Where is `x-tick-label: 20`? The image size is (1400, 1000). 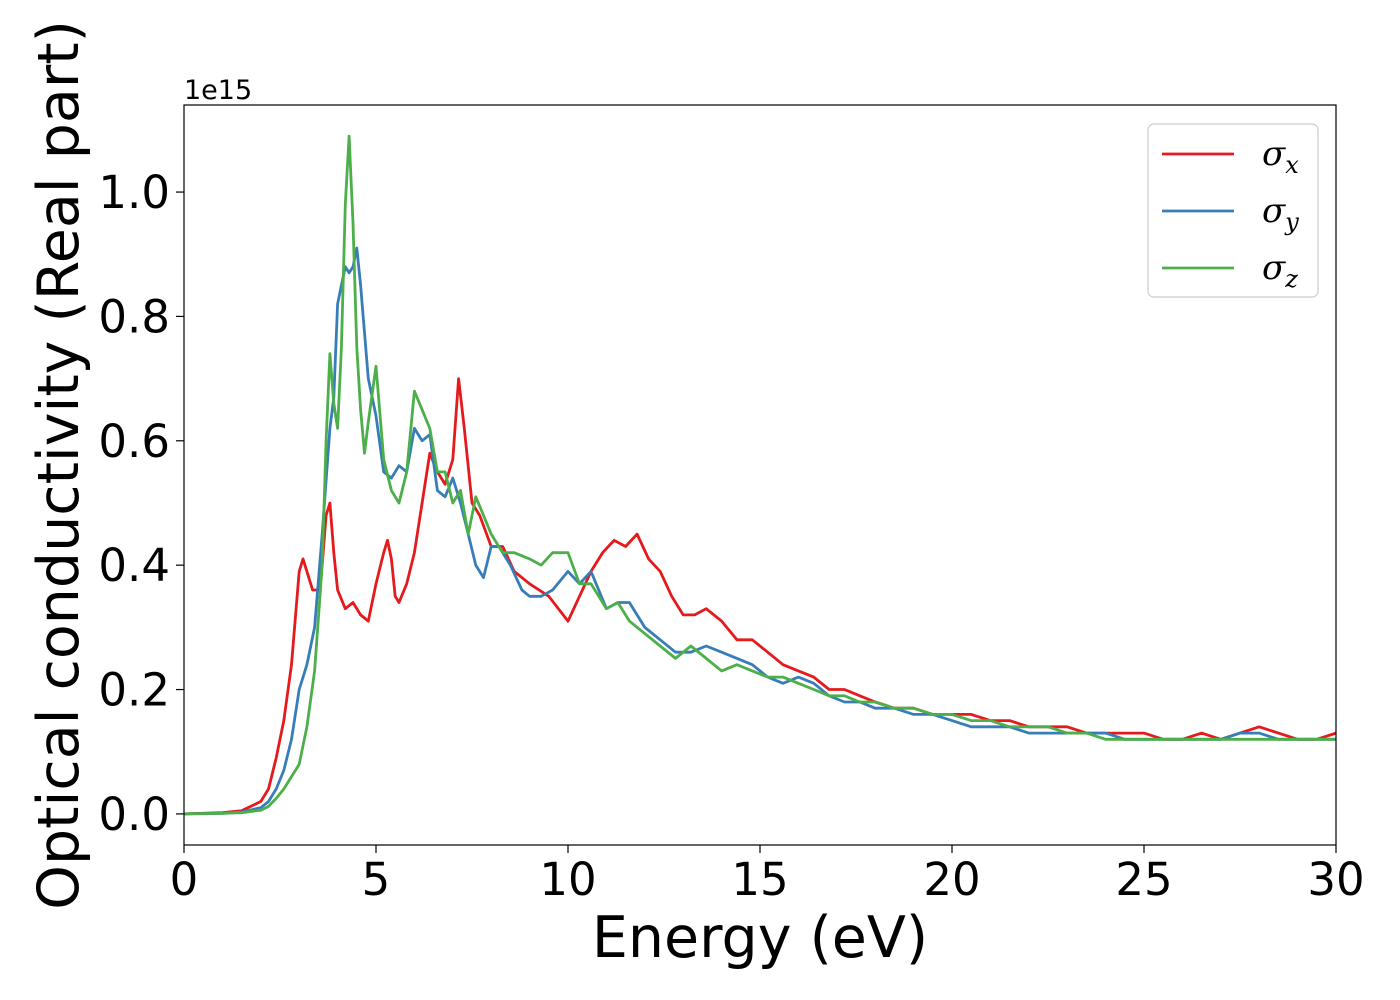
x-tick-label: 20 is located at coordinates (951, 879).